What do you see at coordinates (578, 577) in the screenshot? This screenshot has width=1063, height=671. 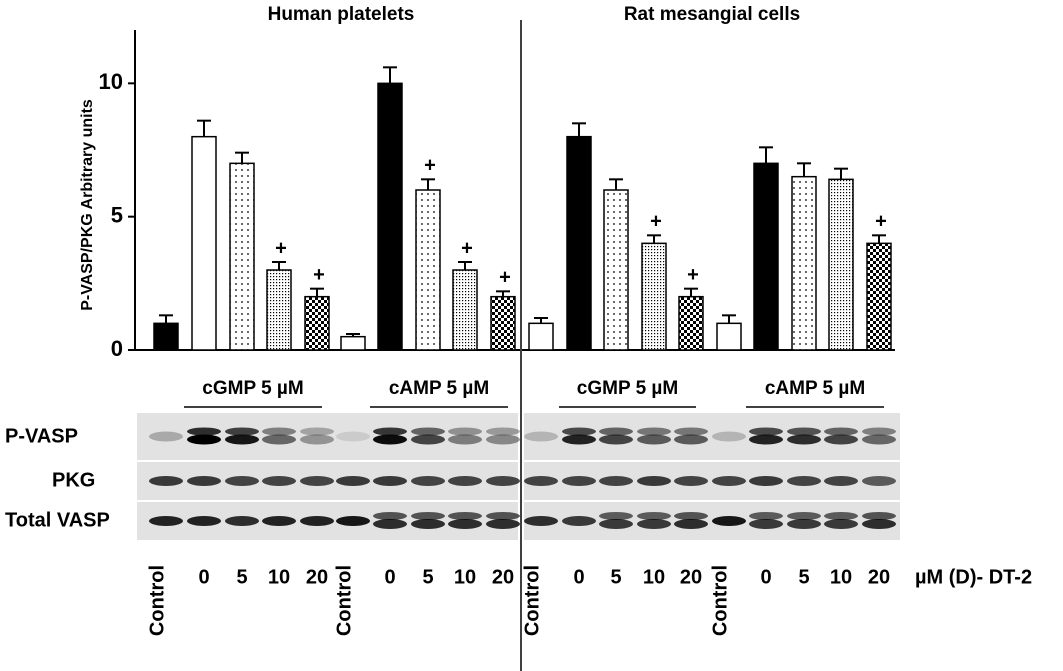 I see `x-tick-label: 0` at bounding box center [578, 577].